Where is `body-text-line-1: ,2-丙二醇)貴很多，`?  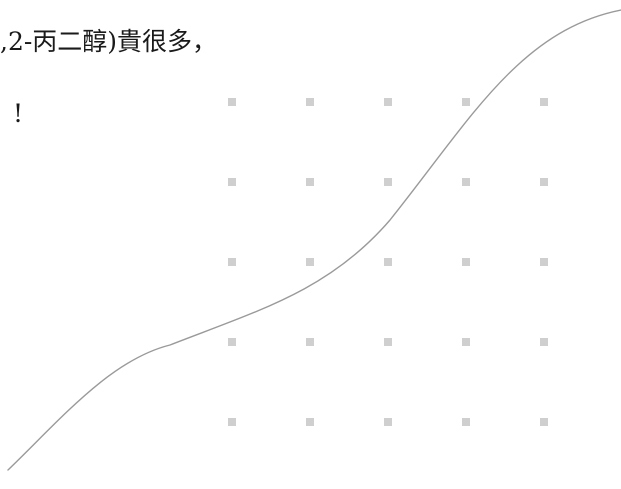
body-text-line-1: ,2-丙二醇)貴很多， is located at coordinates (109, 41).